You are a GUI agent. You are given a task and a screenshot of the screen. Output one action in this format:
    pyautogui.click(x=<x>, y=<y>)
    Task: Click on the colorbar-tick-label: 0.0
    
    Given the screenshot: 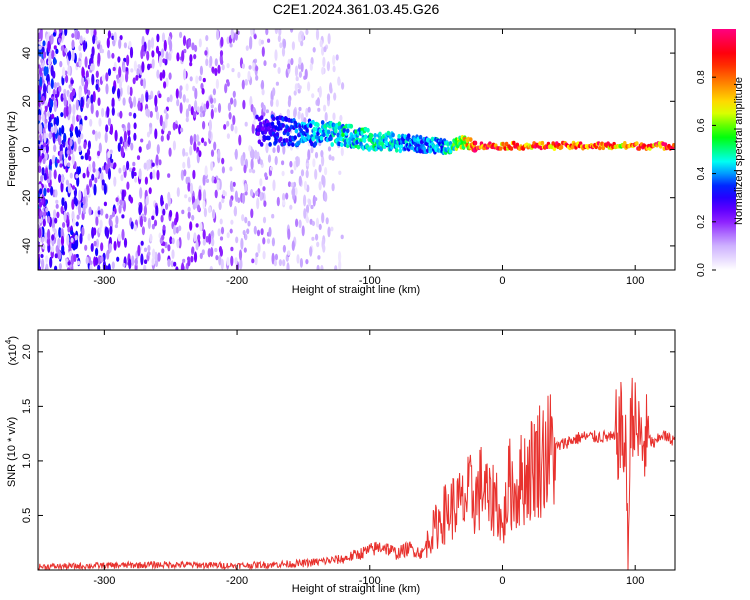 What is the action you would take?
    pyautogui.click(x=701, y=270)
    